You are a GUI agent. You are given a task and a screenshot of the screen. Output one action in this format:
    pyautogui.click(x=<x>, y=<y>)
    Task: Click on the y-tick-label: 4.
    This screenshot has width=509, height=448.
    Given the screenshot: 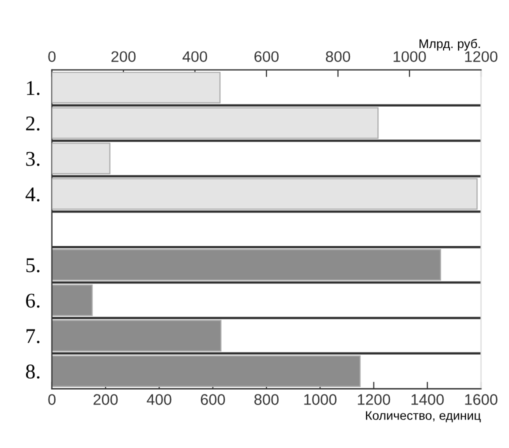 What is the action you would take?
    pyautogui.click(x=33, y=194)
    